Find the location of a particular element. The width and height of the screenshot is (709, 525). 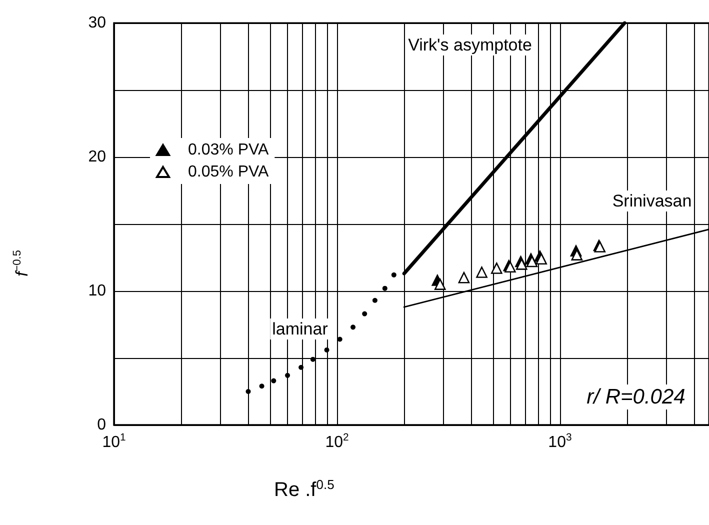

annotation: r/ R=0.024 is located at coordinates (636, 397).